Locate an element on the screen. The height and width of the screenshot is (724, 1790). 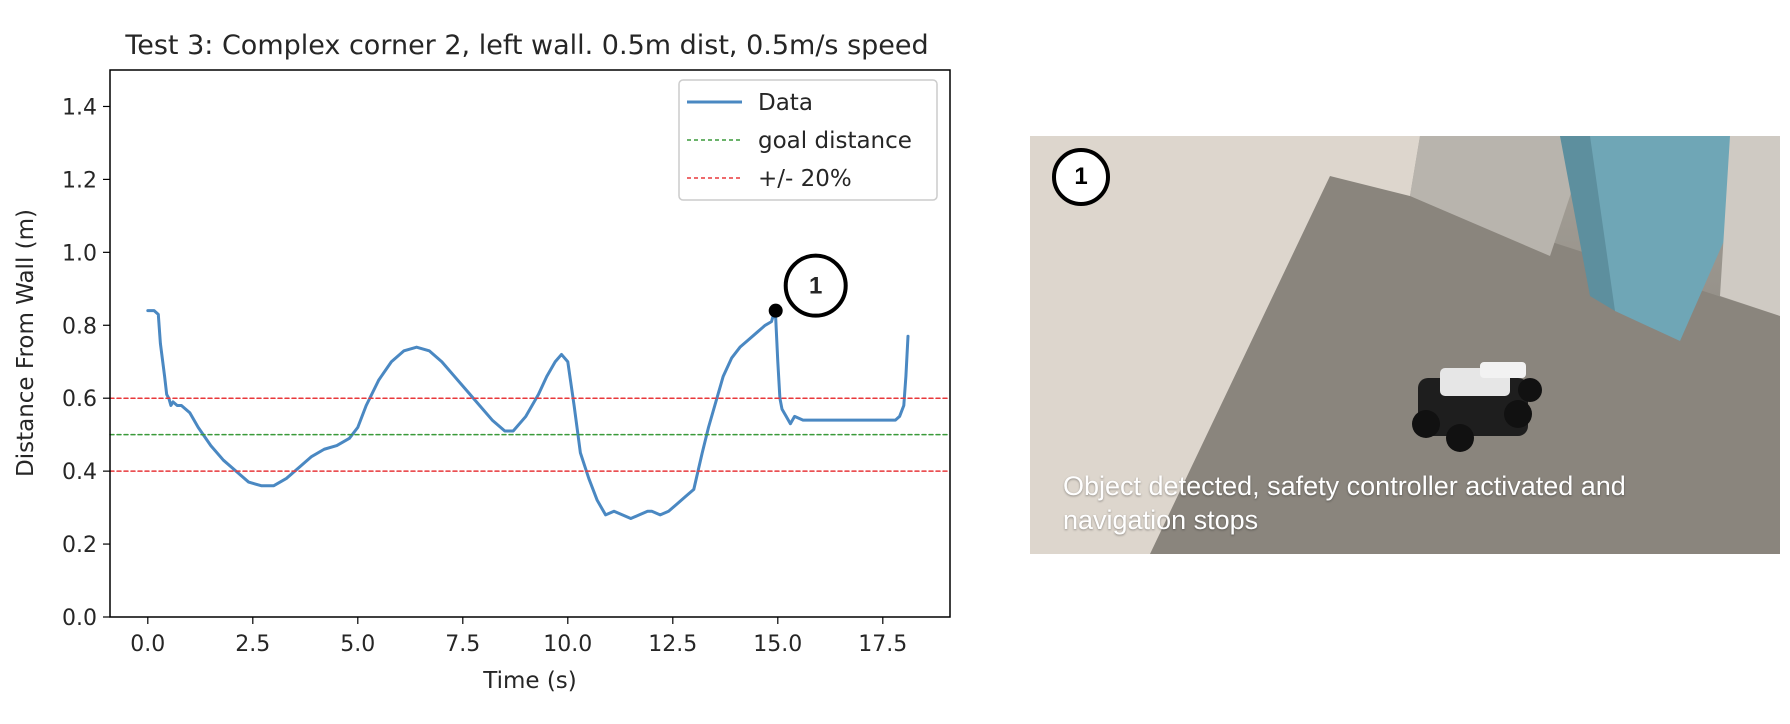
y-tick-label: 0.6 is located at coordinates (79, 399).